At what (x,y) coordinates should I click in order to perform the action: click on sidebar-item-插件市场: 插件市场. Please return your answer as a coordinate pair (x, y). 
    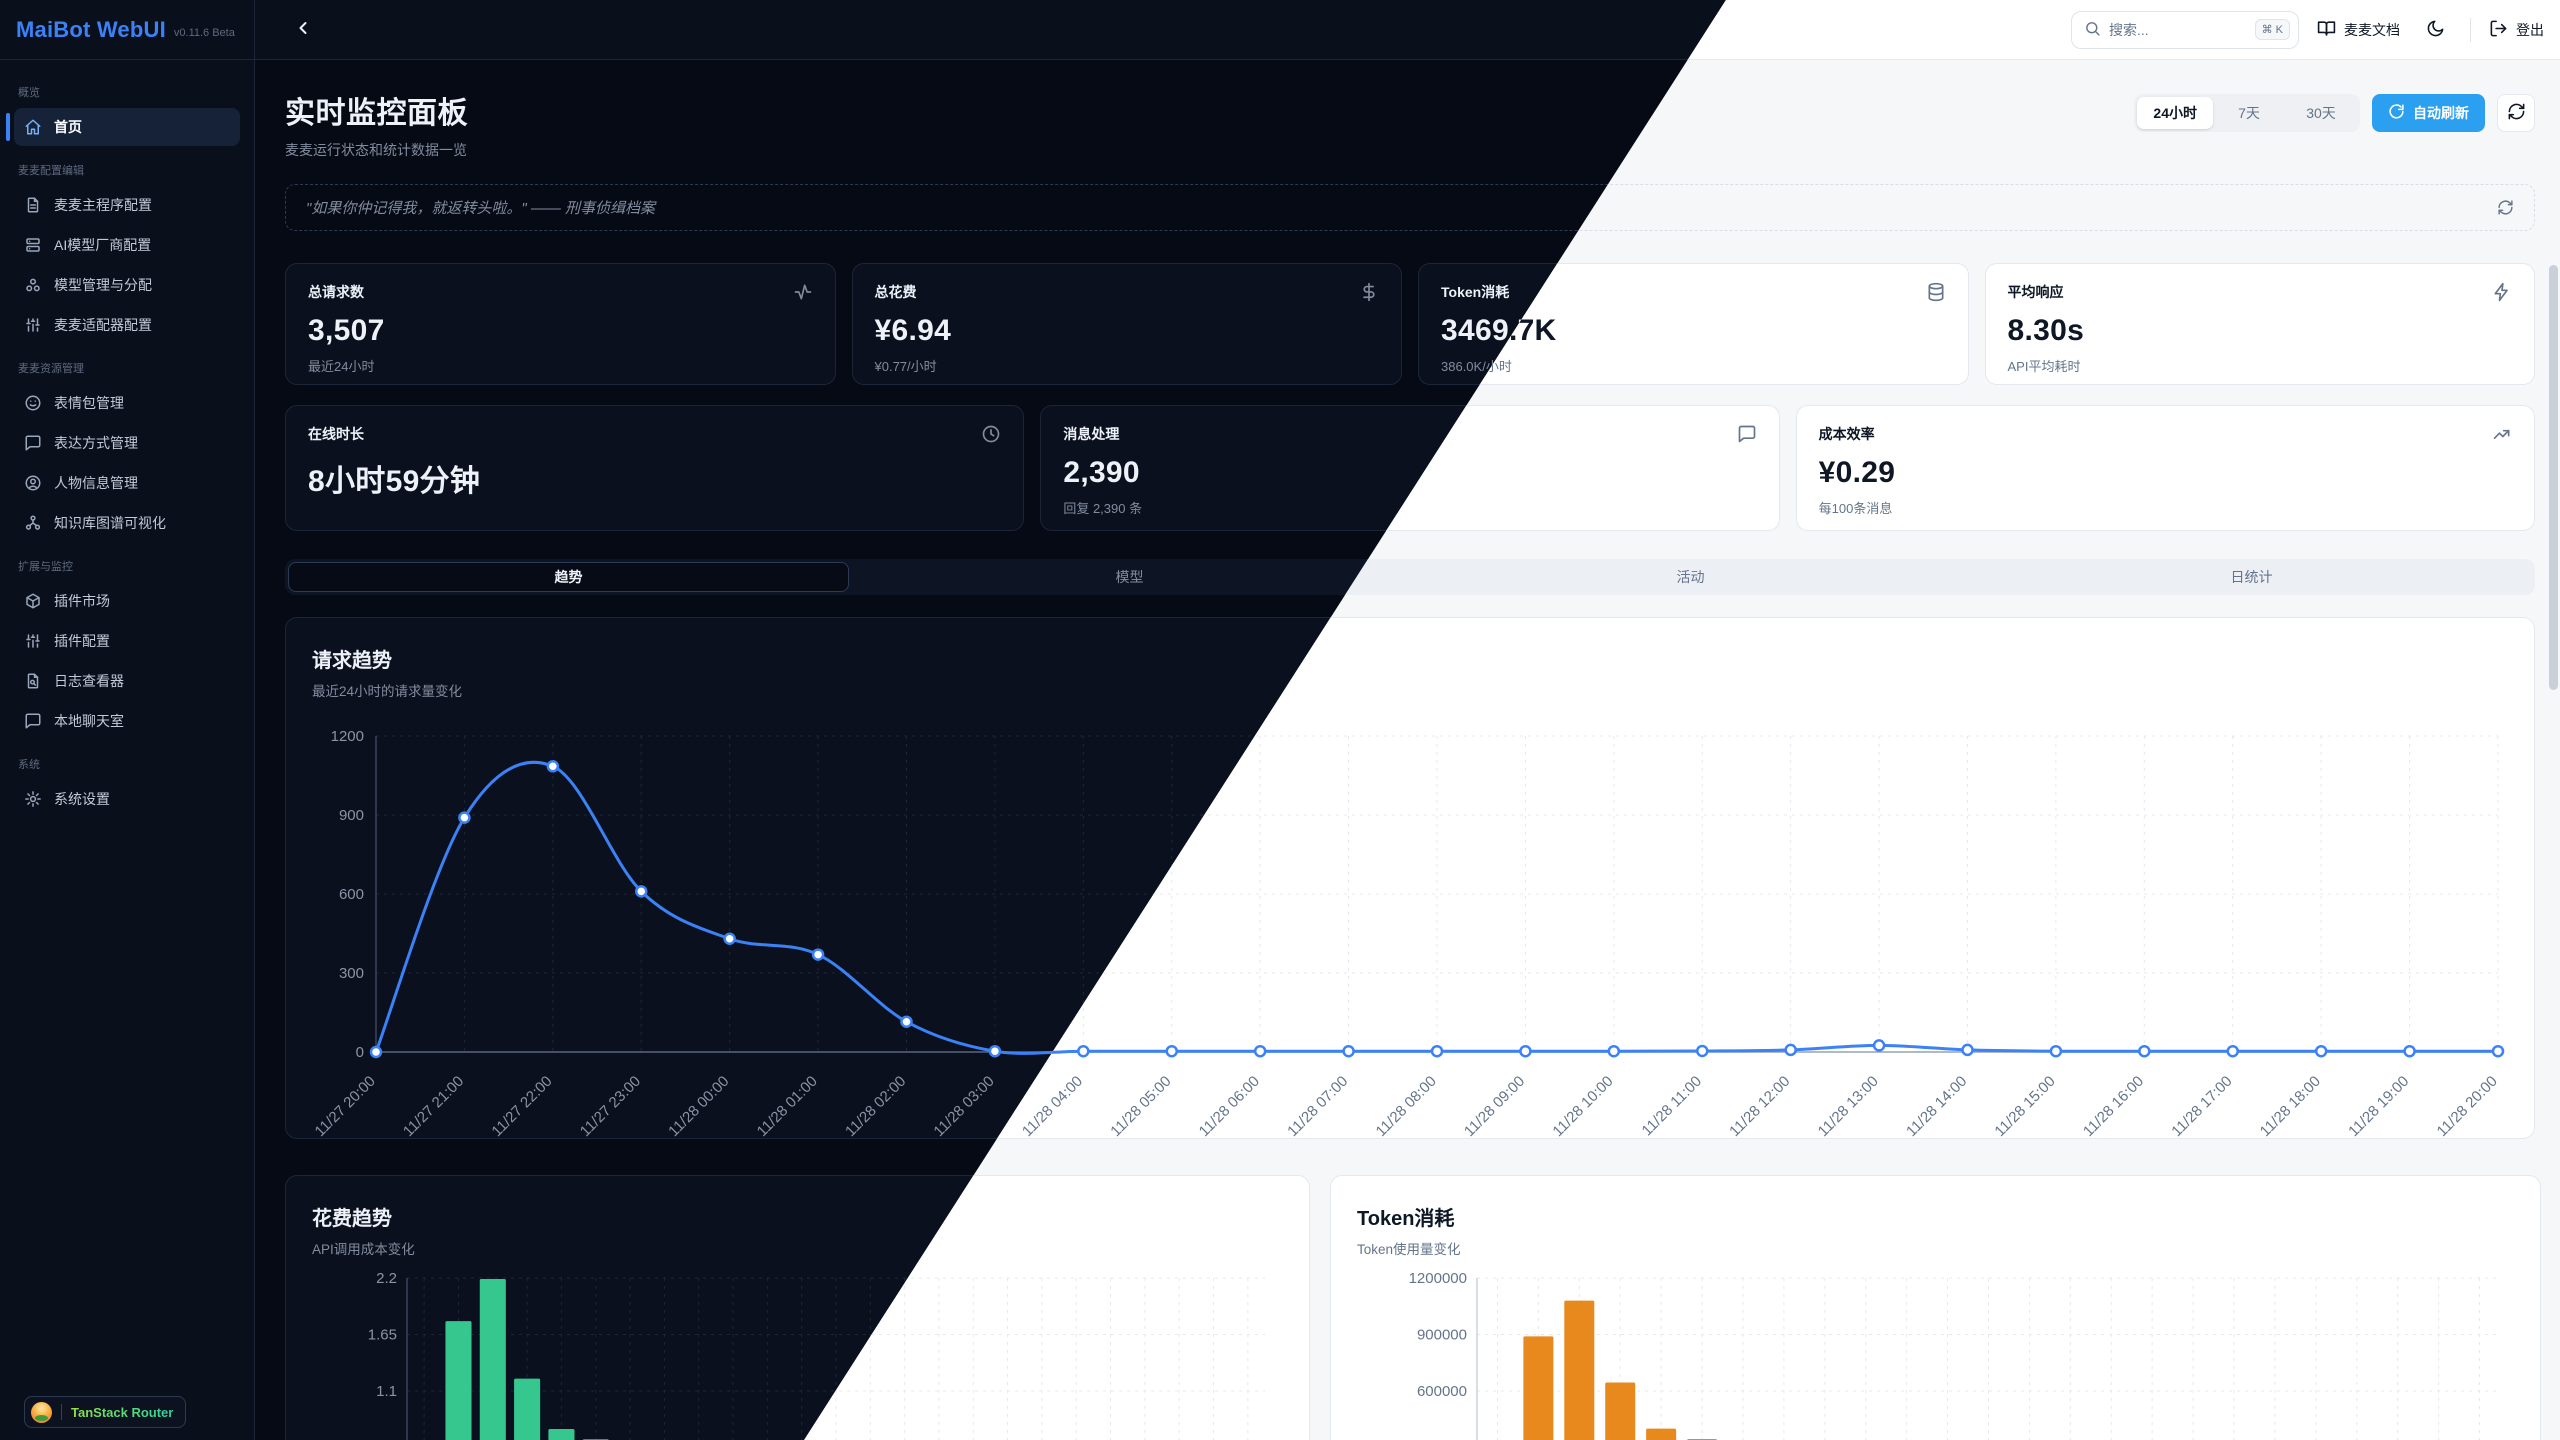
    Looking at the image, I should click on (127, 601).